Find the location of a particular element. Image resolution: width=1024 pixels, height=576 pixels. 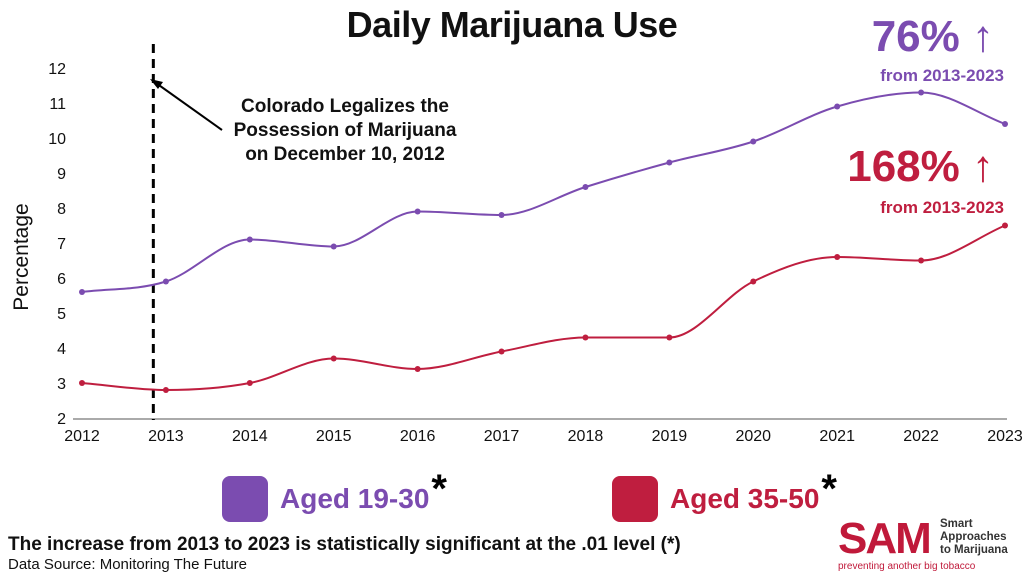

x-tick-label: 2016 is located at coordinates (418, 436).